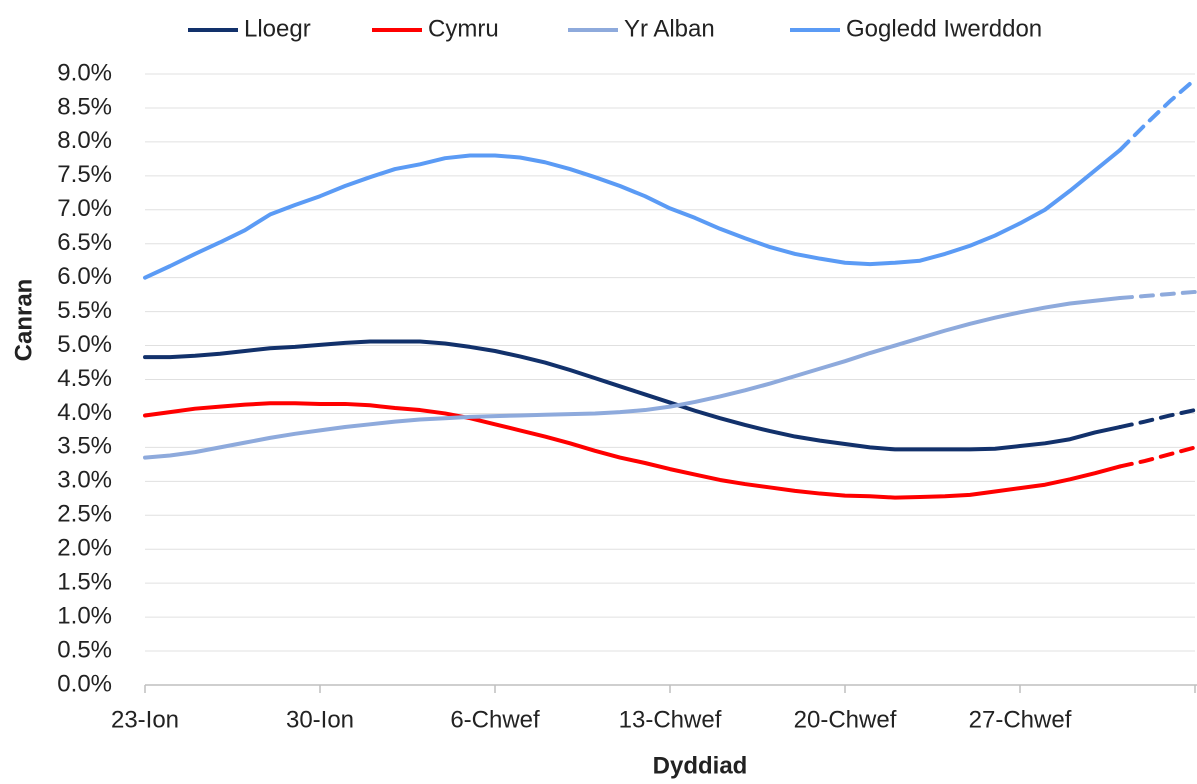  What do you see at coordinates (277, 28) in the screenshot?
I see `legend-label: Lloegr` at bounding box center [277, 28].